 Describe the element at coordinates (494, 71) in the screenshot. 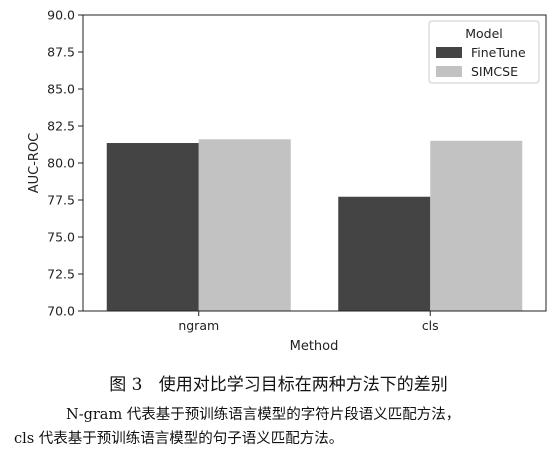

I see `legend-label-simcse: SIMCSE` at that location.